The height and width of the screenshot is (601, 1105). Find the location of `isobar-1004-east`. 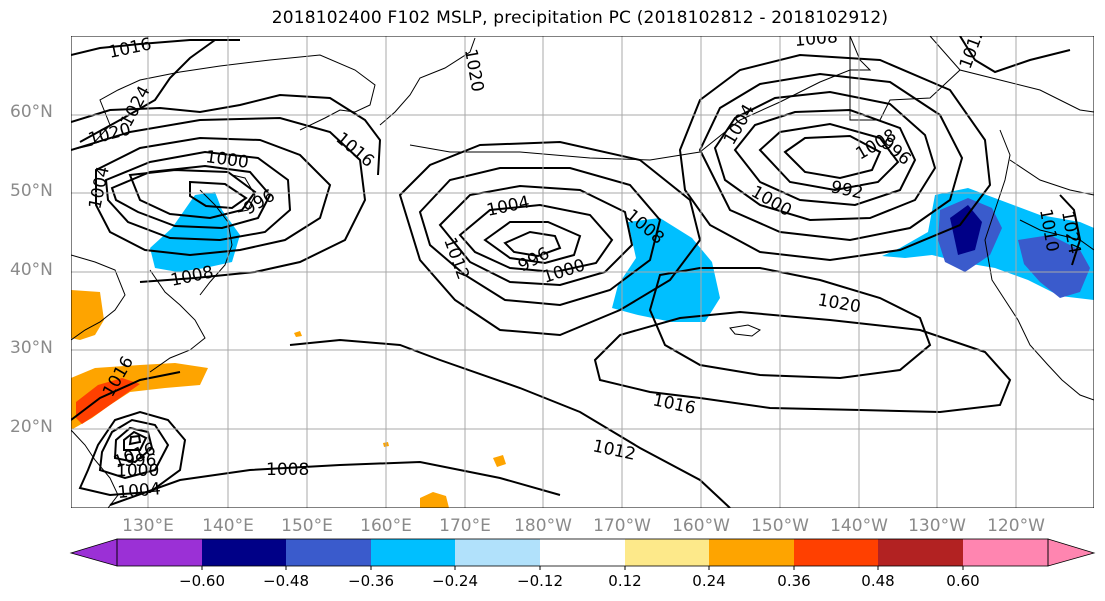

isobar-1004-east is located at coordinates (825, 156).